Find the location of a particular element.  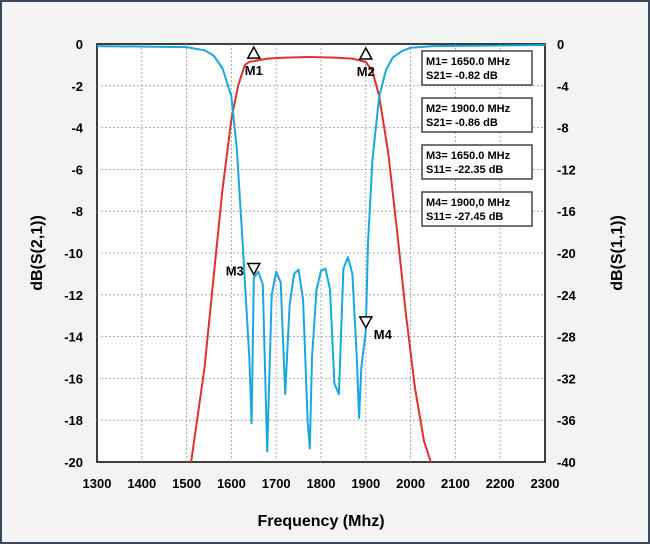

left-y-tick-label: -20 is located at coordinates (73, 462).